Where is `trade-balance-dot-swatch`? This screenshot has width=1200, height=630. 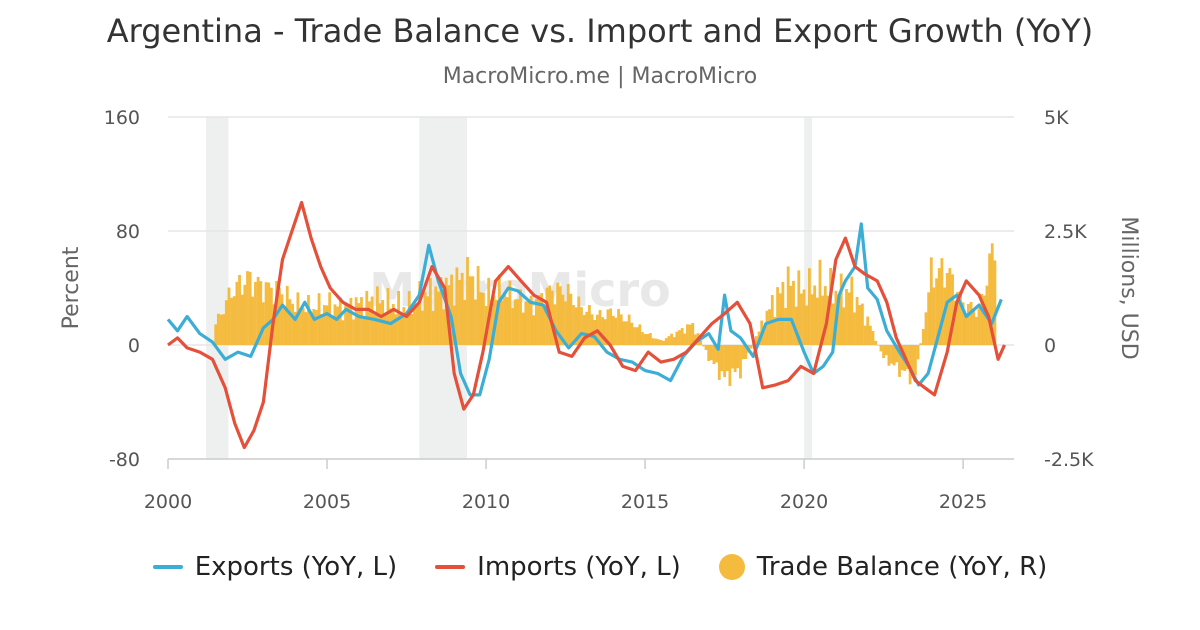 trade-balance-dot-swatch is located at coordinates (731, 567).